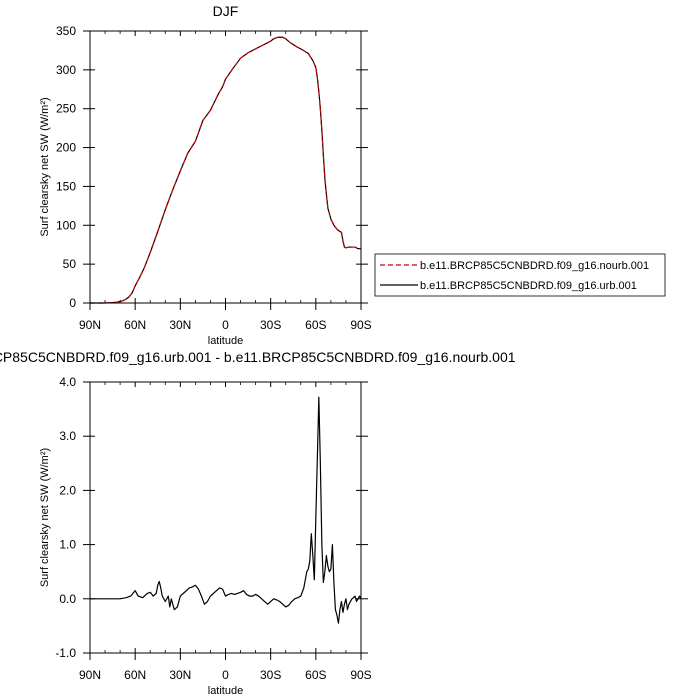 The image size is (700, 700). I want to click on y-tick-label: 300, so click(66, 70).